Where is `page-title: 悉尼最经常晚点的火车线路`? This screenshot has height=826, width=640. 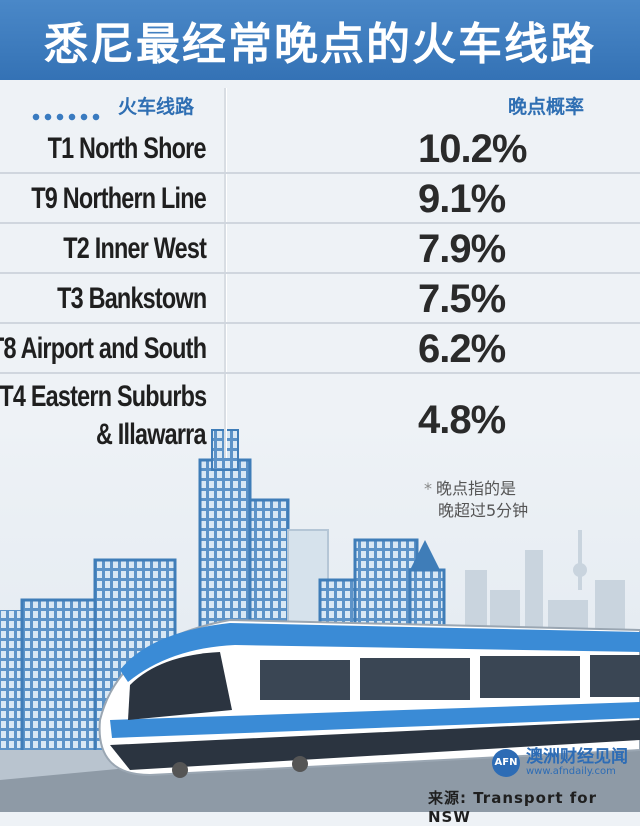 page-title: 悉尼最经常晚点的火车线路 is located at coordinates (320, 44).